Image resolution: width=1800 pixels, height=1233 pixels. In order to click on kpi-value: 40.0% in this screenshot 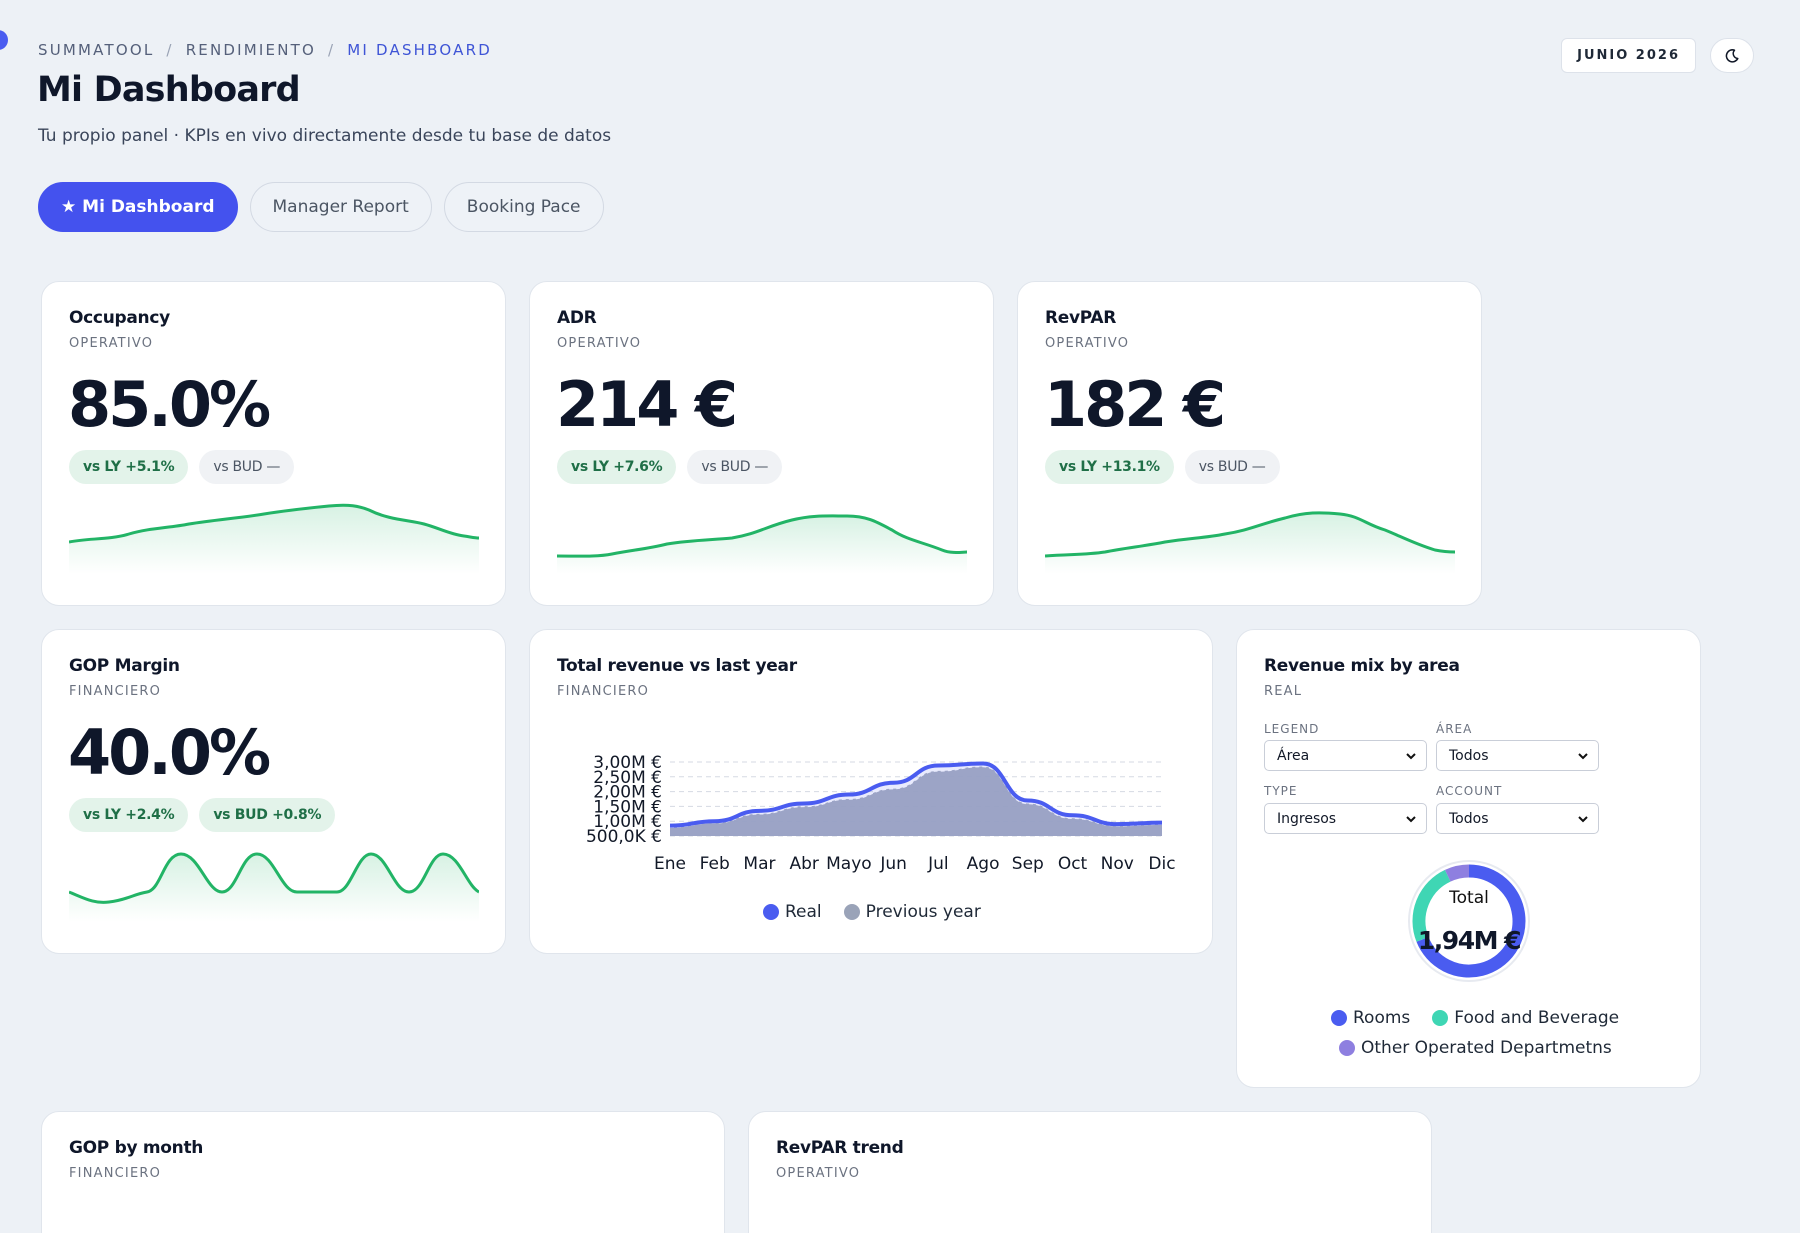, I will do `click(169, 752)`.